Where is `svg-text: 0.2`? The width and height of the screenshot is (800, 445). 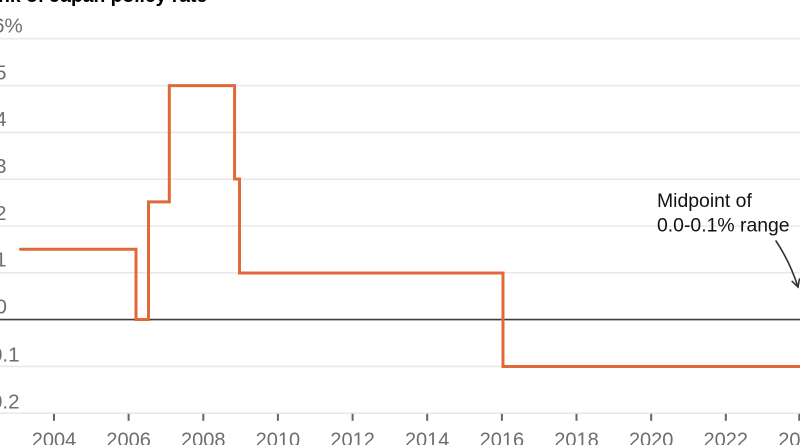 svg-text: 0.2 is located at coordinates (3, 213).